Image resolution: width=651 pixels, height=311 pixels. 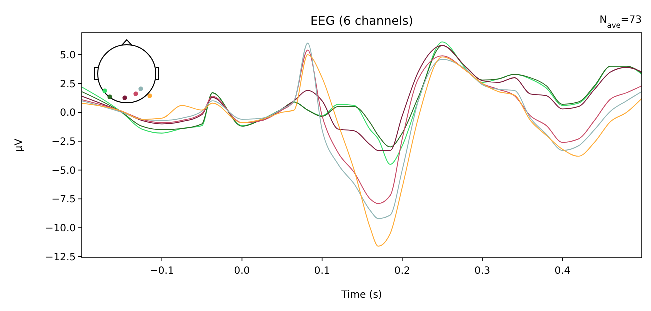 What do you see at coordinates (64, 200) in the screenshot?
I see `y-tick-label: −7.5` at bounding box center [64, 200].